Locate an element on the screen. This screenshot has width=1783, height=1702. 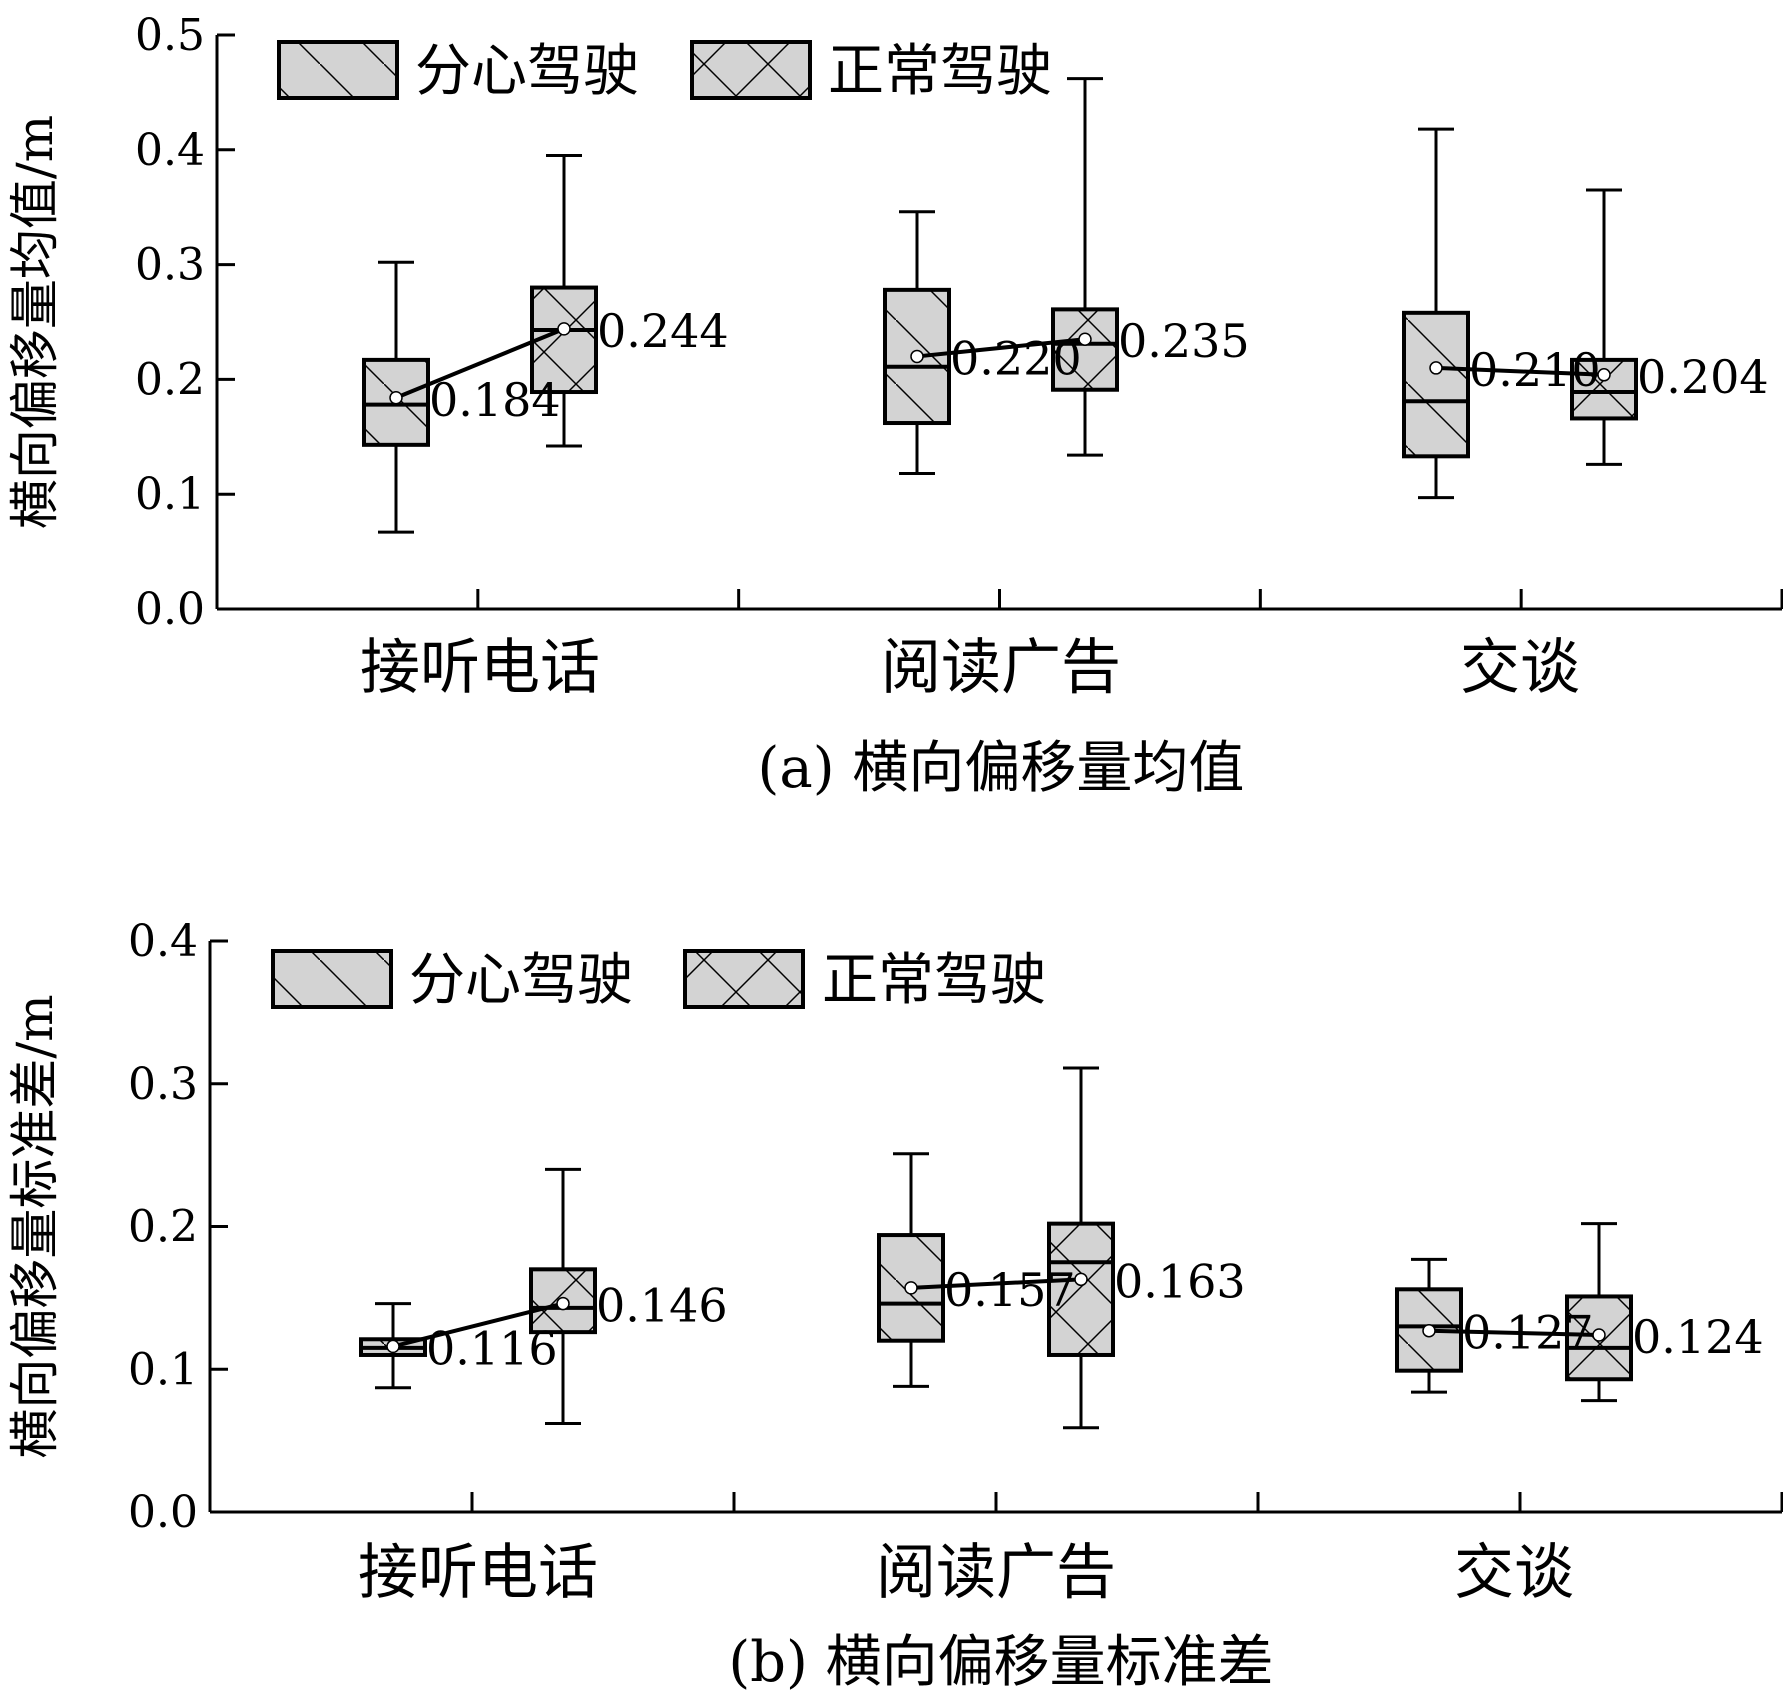
mean-value-label: 0.204 is located at coordinates (1703, 377).